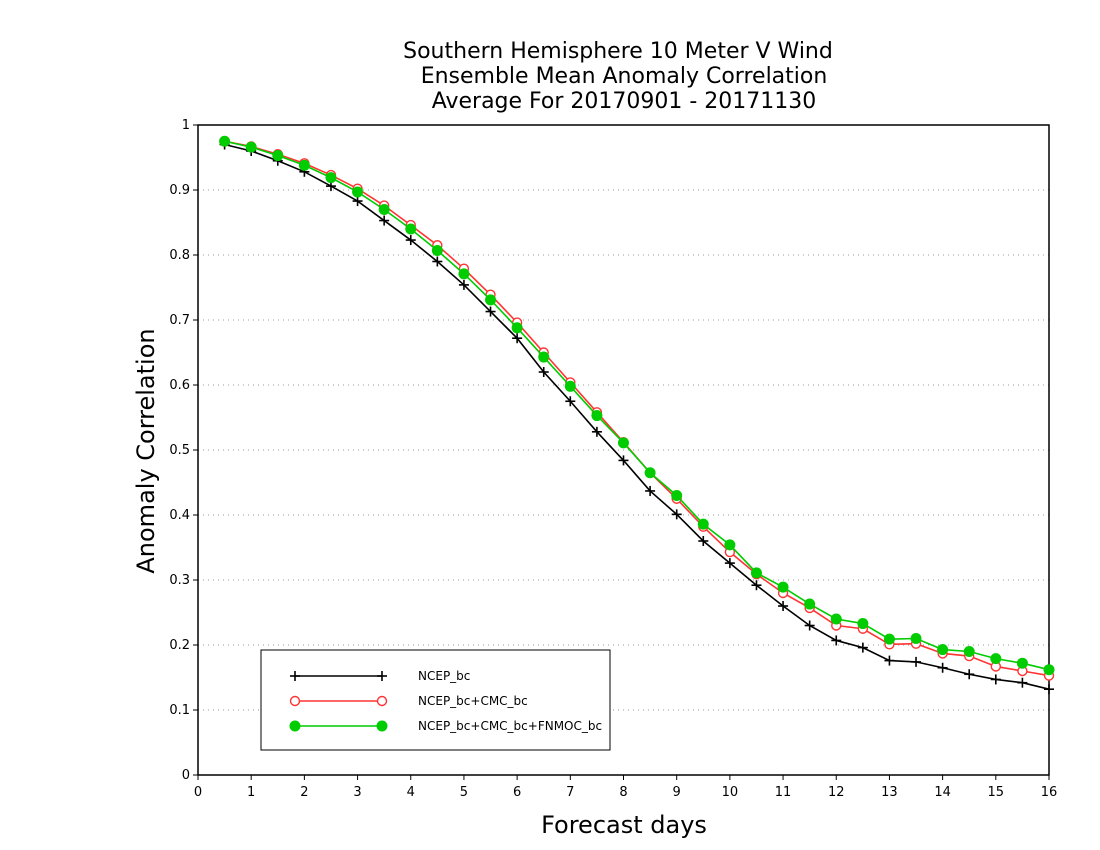  I want to click on y-tick-label: 1, so click(186, 125).